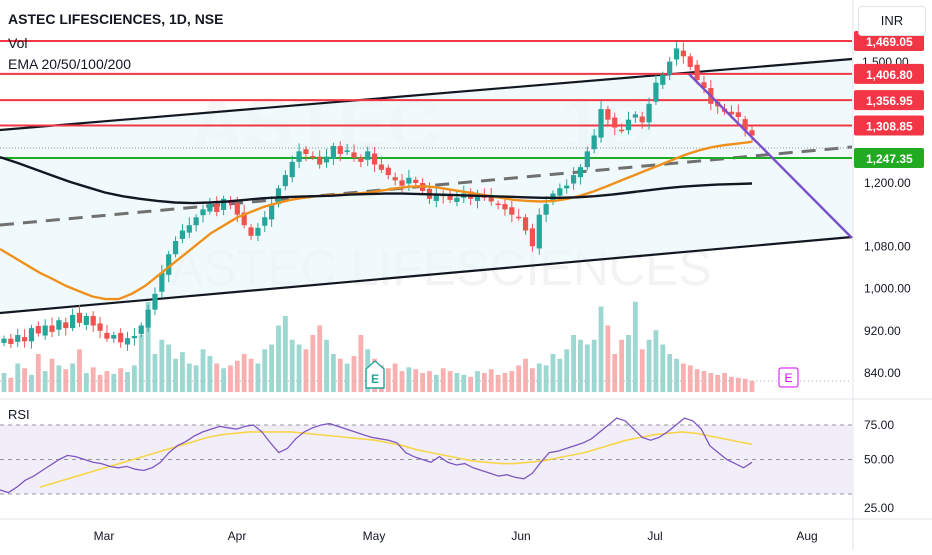 Image resolution: width=932 pixels, height=555 pixels. What do you see at coordinates (69, 64) in the screenshot?
I see `ema-indicator-label: EMA 20/50/100/200` at bounding box center [69, 64].